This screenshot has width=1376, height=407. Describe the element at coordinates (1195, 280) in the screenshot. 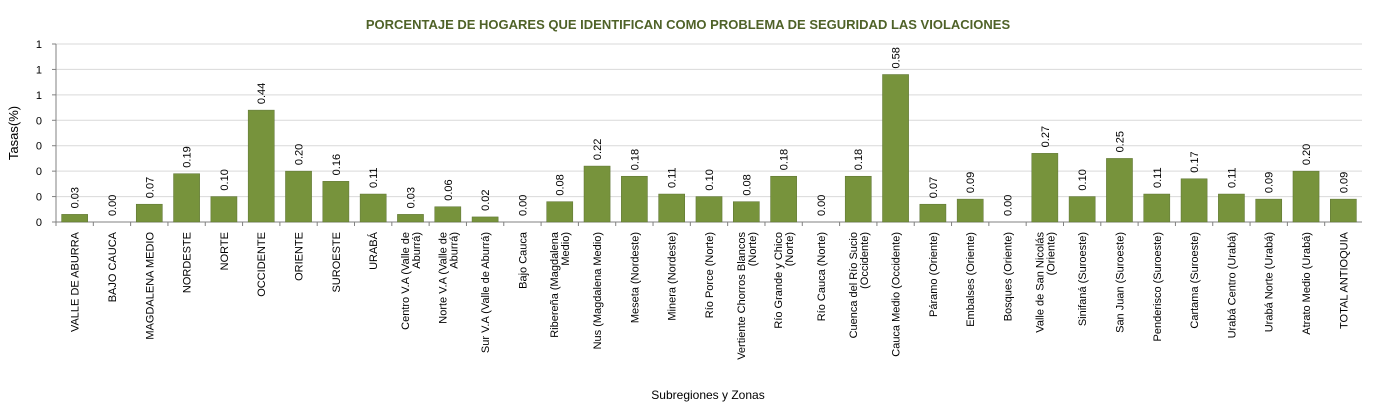

I see `x-tick-label: Cartama (Suroeste)` at that location.